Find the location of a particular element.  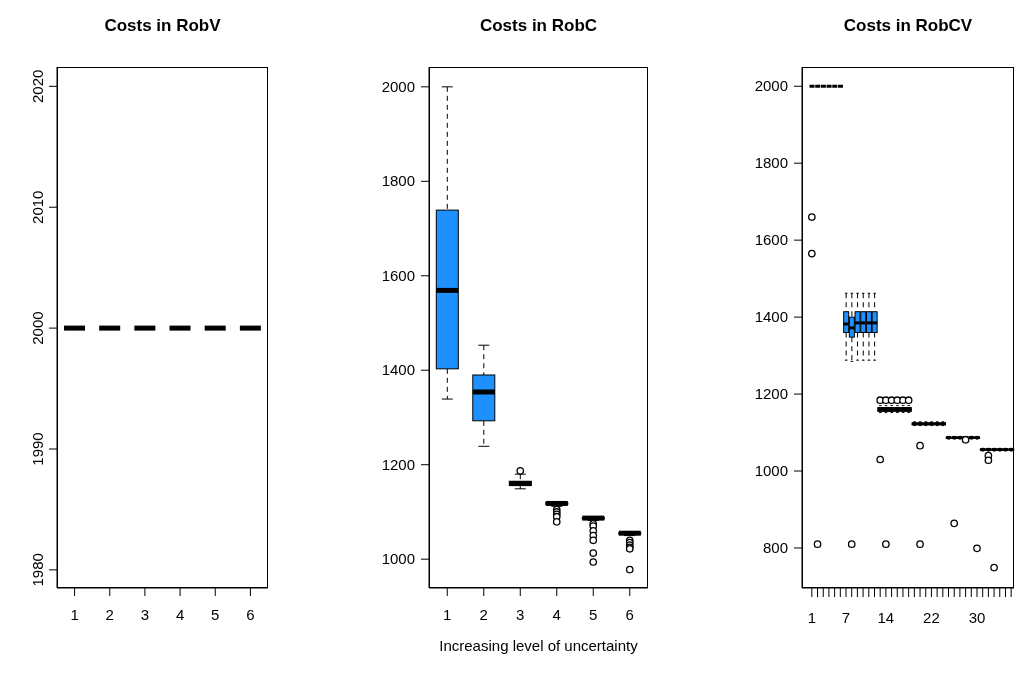

x-tick-label: 14 is located at coordinates (886, 617).